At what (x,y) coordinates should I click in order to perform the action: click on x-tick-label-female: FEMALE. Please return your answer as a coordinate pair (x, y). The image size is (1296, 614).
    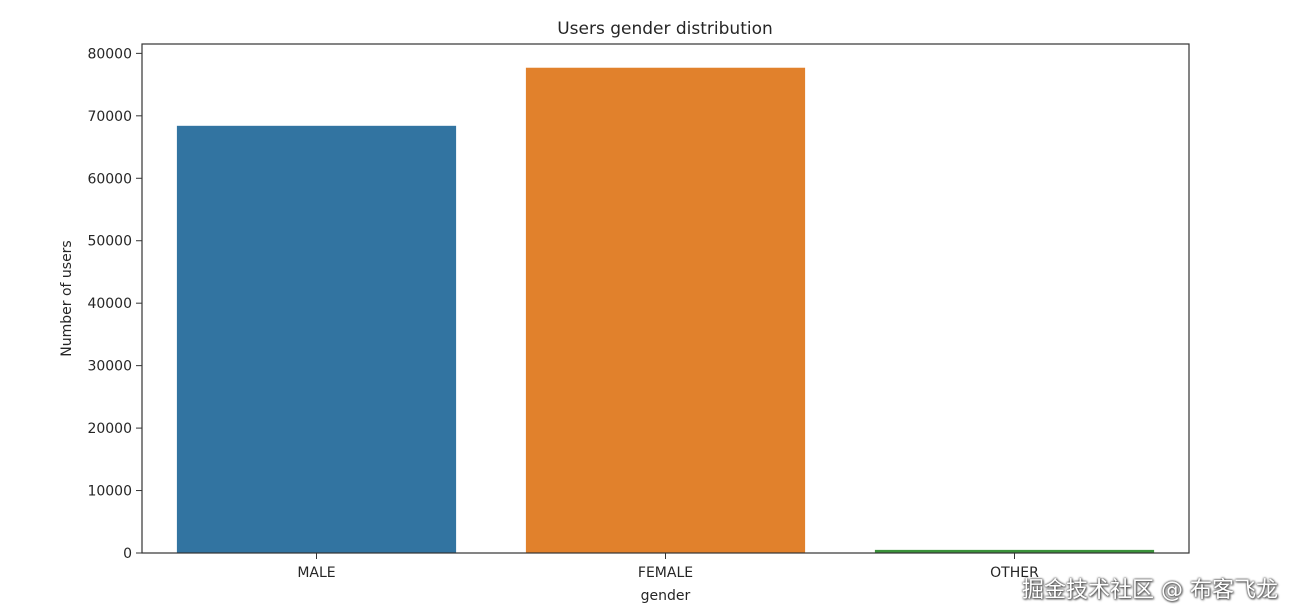
    Looking at the image, I should click on (665, 573).